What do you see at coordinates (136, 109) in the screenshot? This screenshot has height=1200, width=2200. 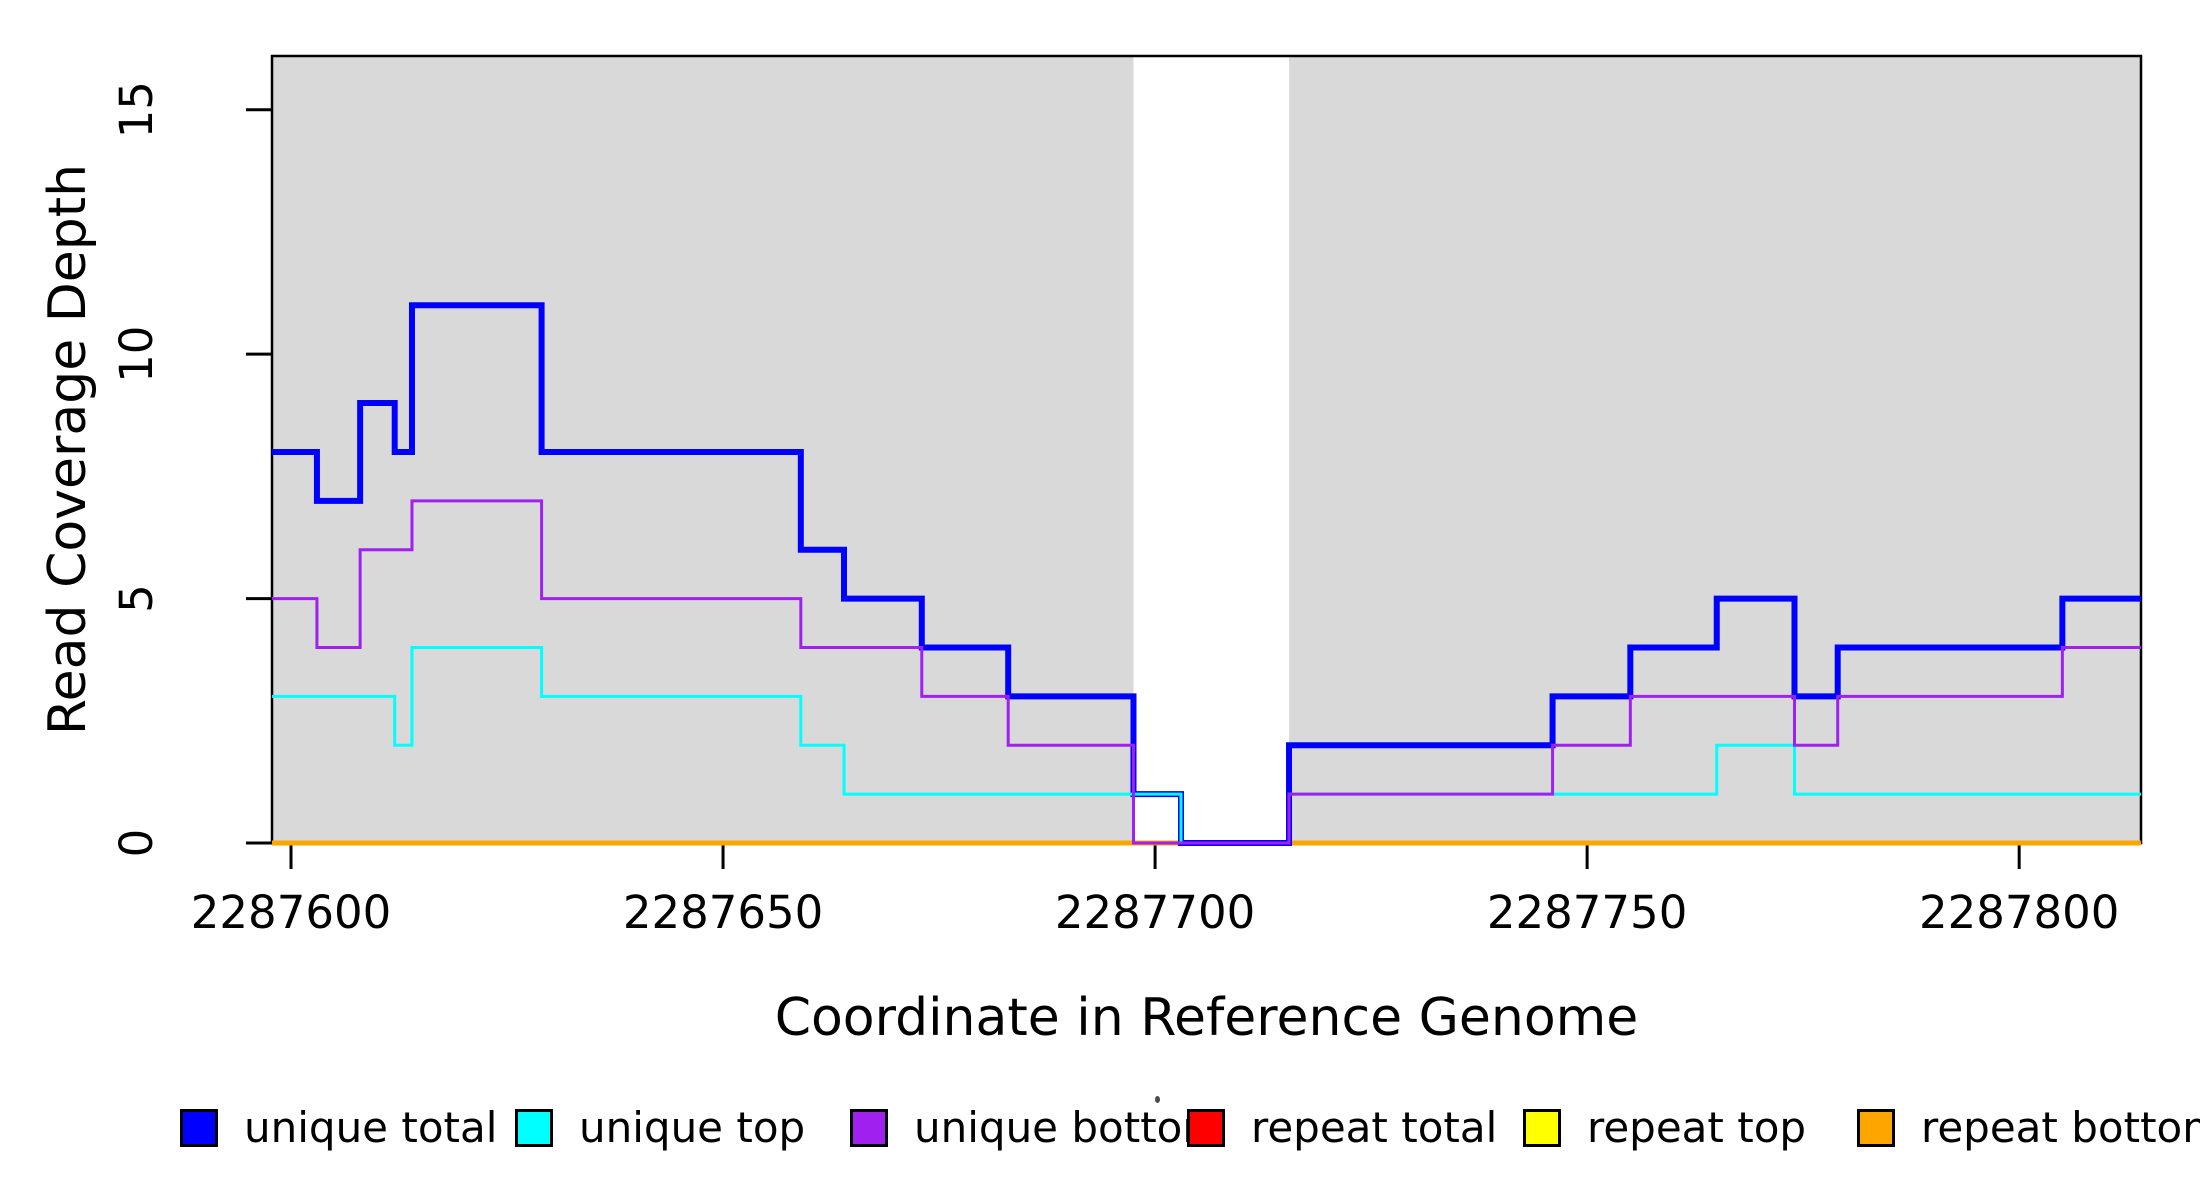 I see `y-tick-label: 15` at bounding box center [136, 109].